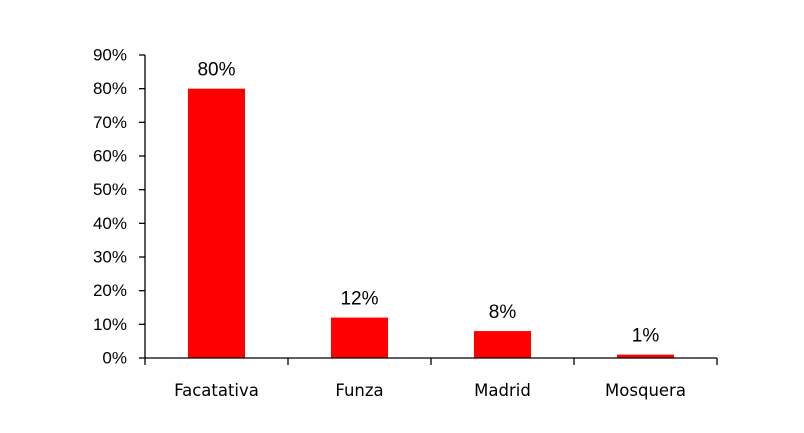  I want to click on y-axis-ticks: 0% 10% 20% 30% 40% 50% 60% 70% 80% 90%, so click(119, 207).